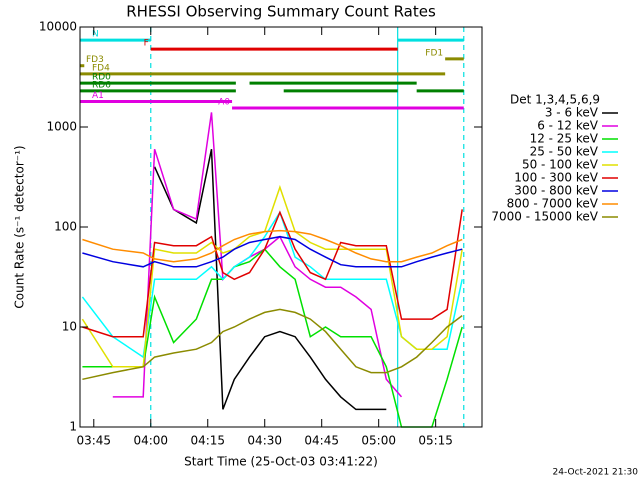 Image resolution: width=640 pixels, height=480 pixels. Describe the element at coordinates (146, 44) in the screenshot. I see `flag-label: F` at that location.